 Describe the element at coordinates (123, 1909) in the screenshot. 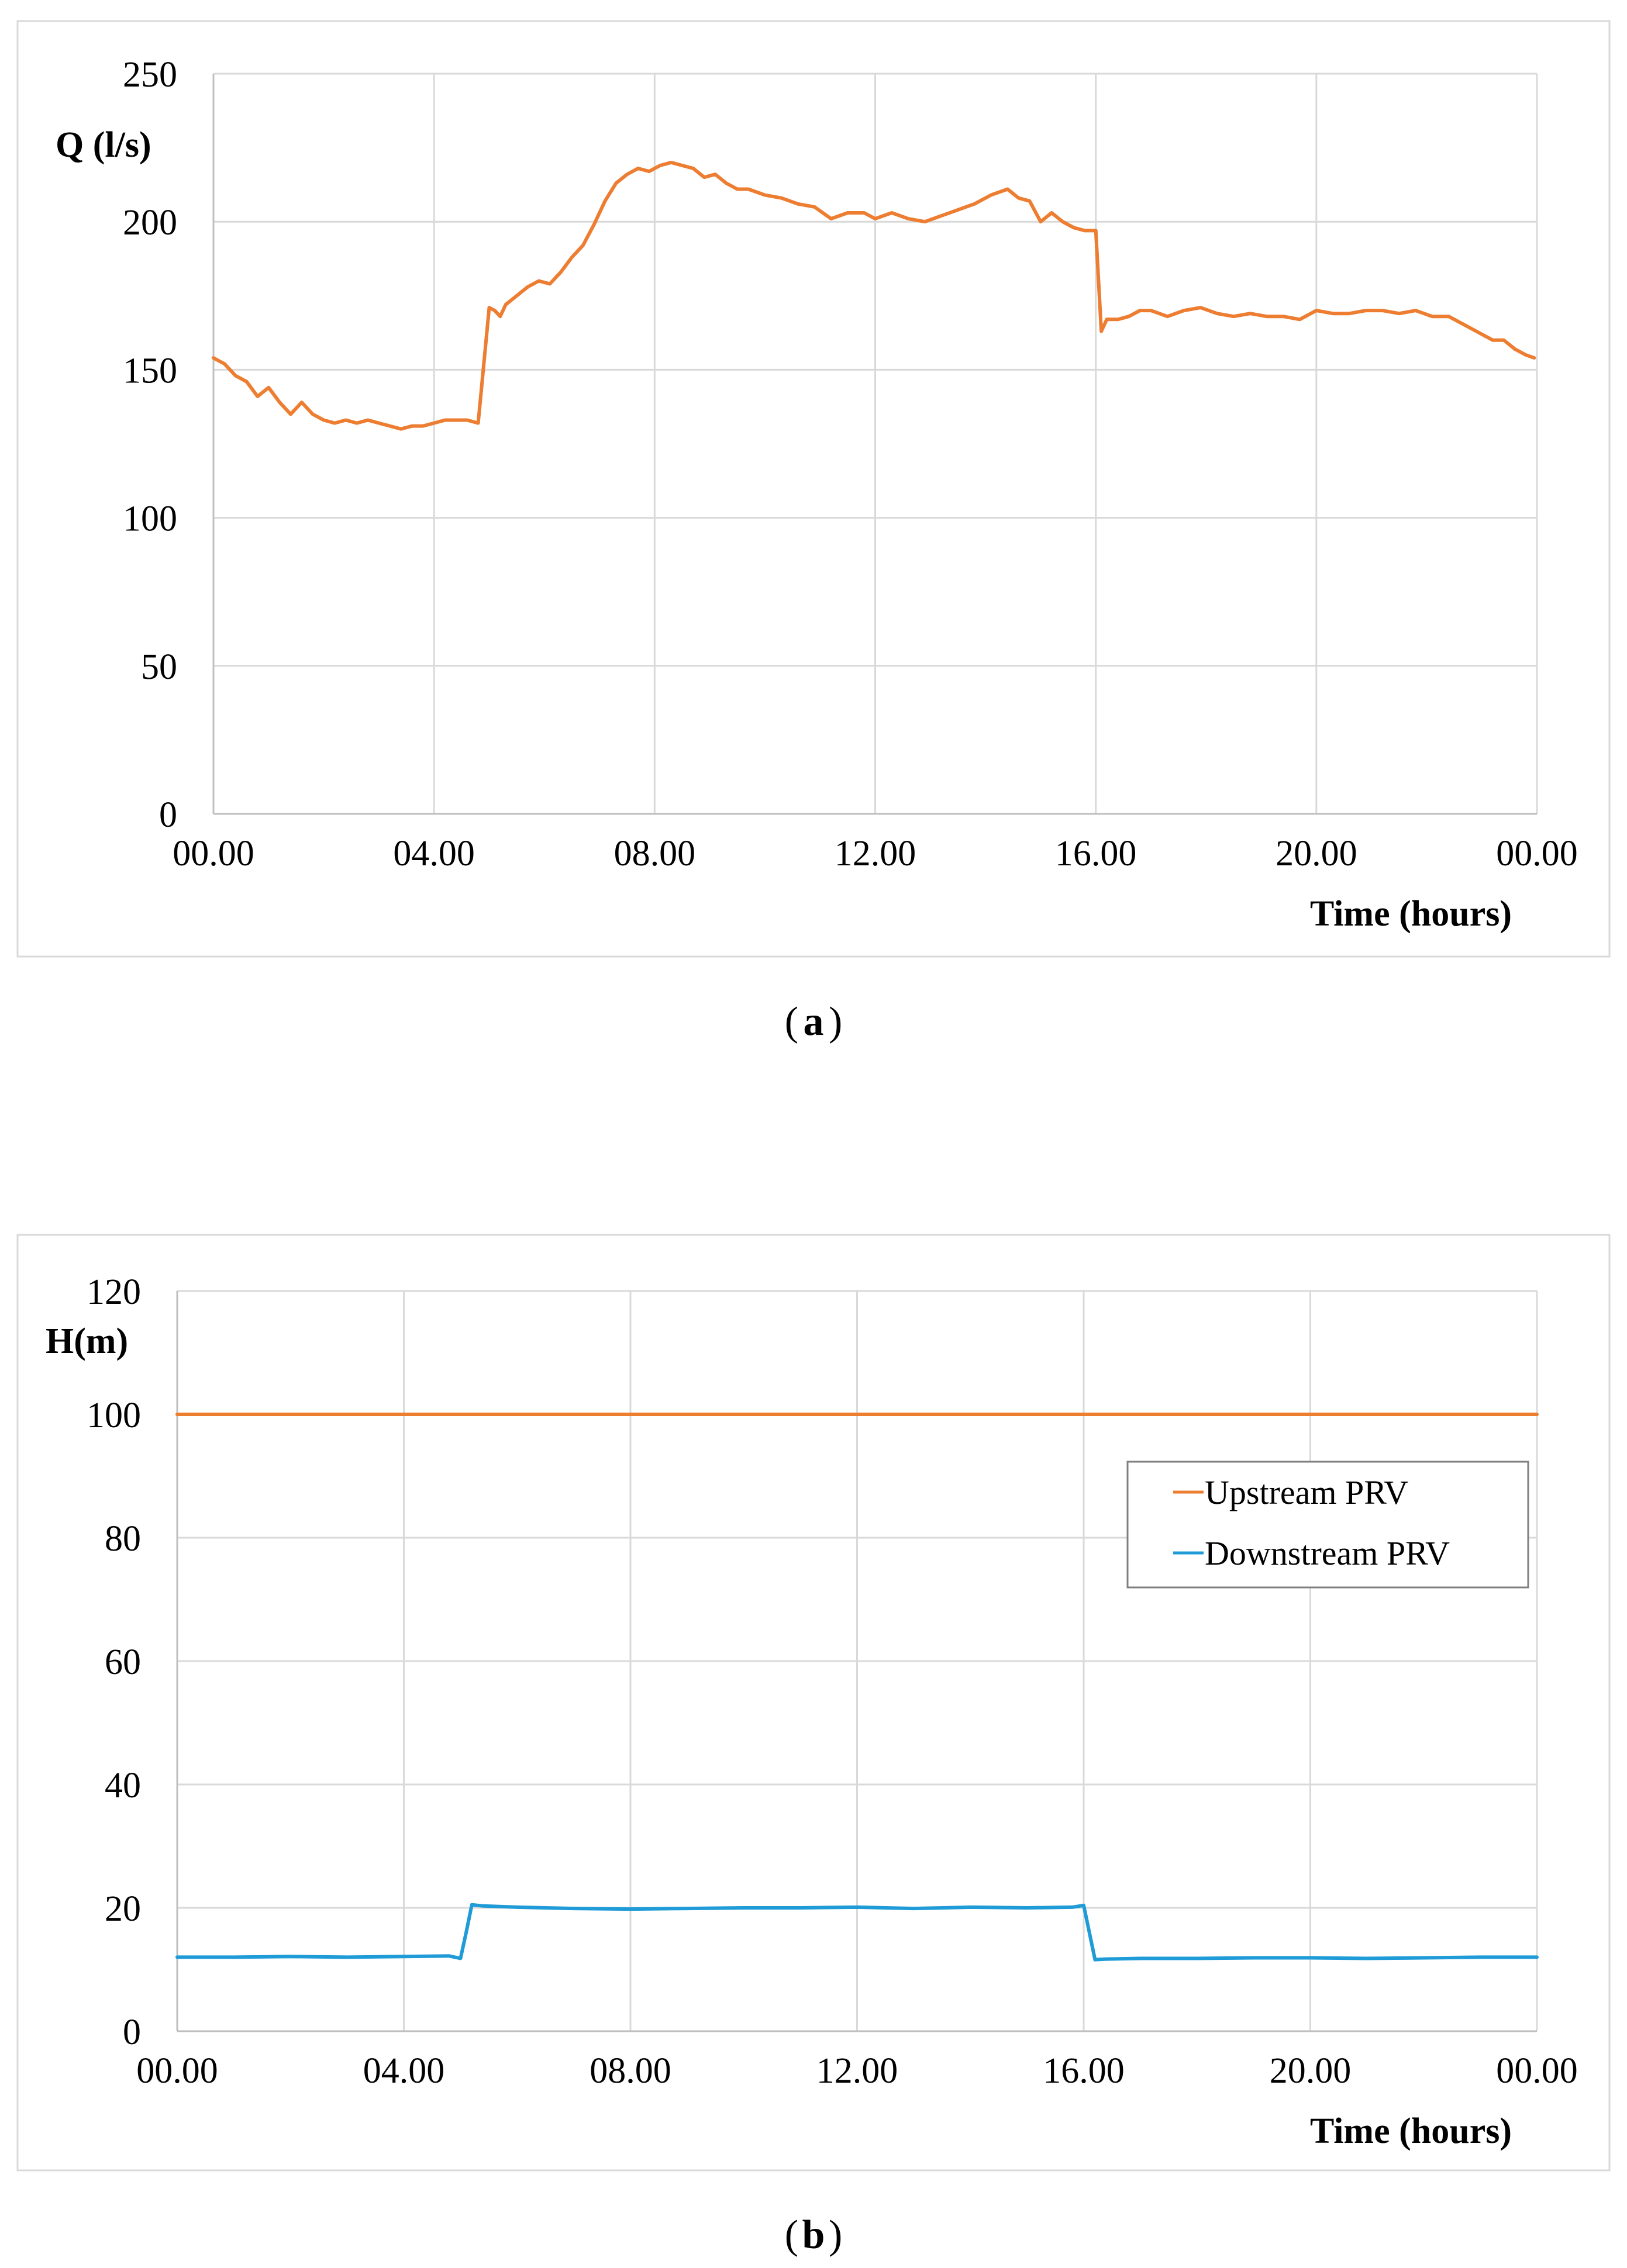

I see `y-tick-label: 20` at that location.